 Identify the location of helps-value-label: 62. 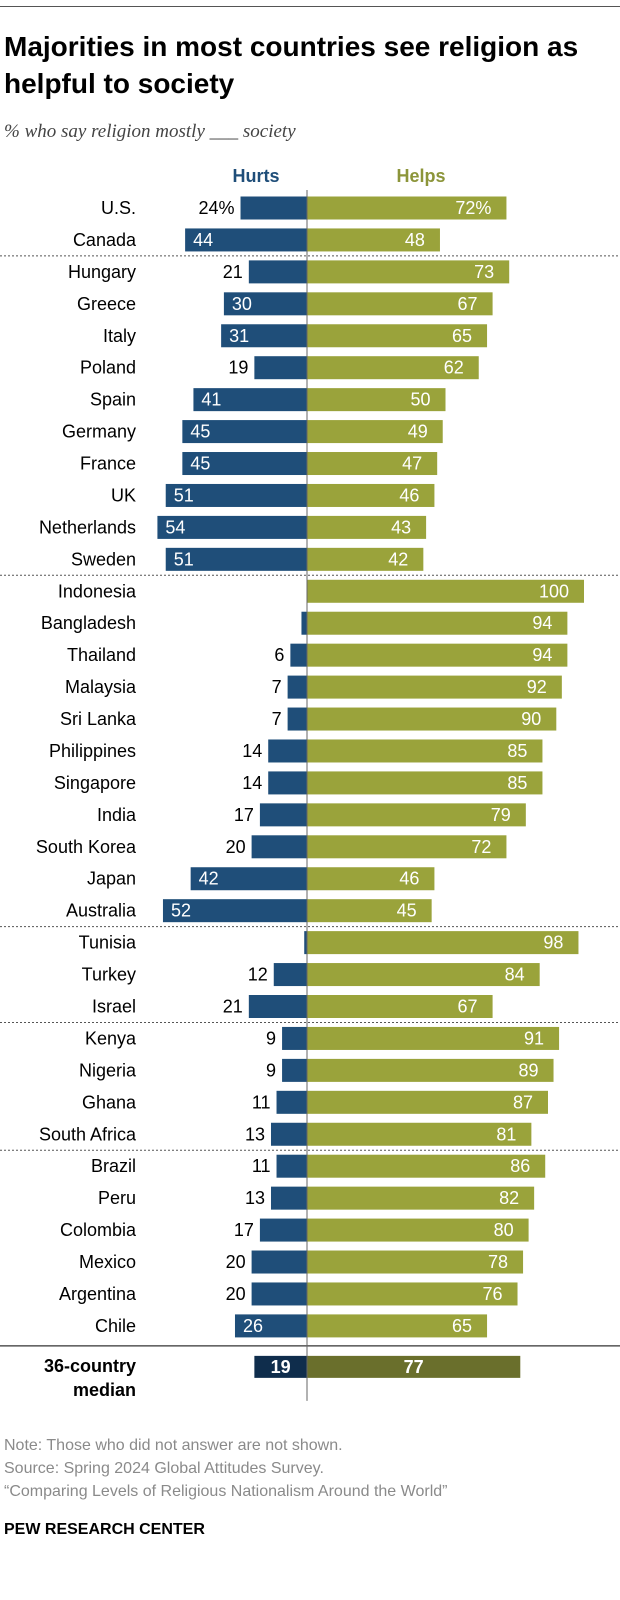
(454, 368).